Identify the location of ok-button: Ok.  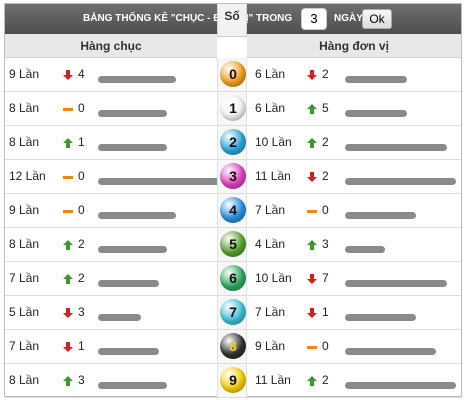
(377, 19).